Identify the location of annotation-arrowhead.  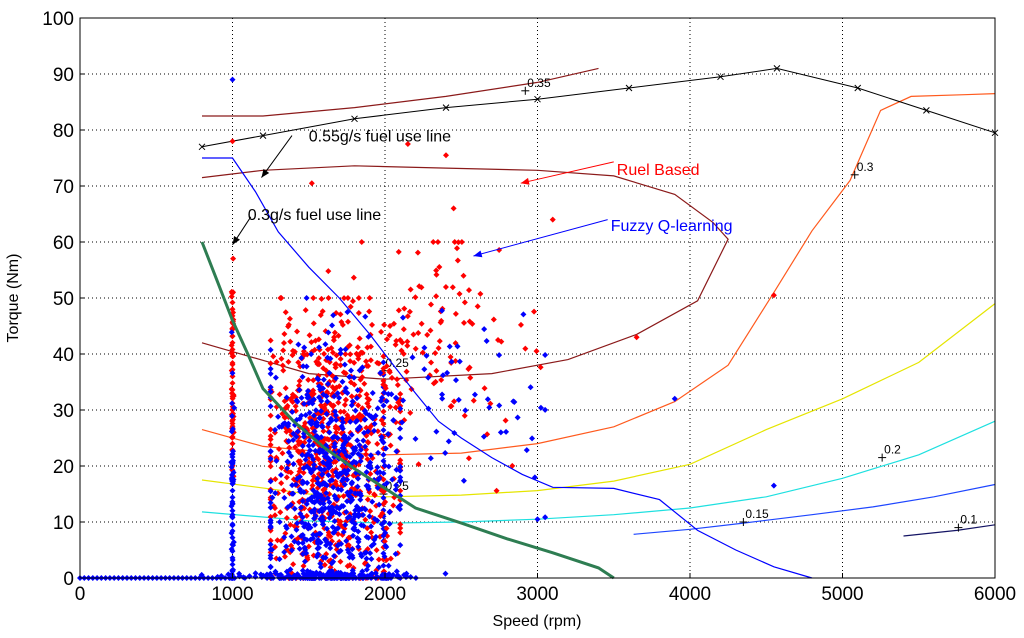
(265, 173).